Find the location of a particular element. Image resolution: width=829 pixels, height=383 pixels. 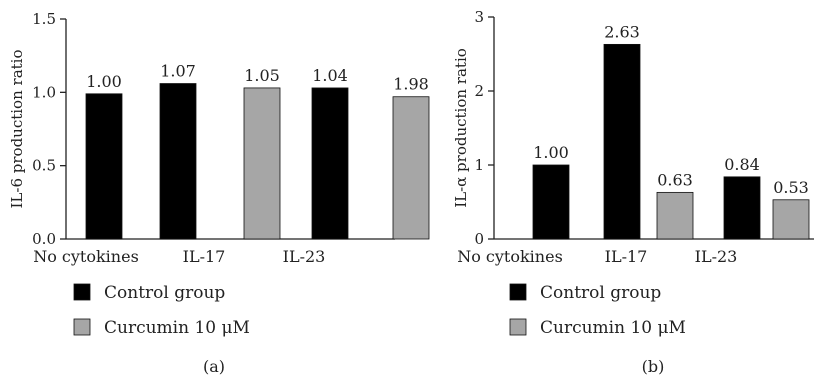

chart1-category-label: No cytokines is located at coordinates (510, 256).